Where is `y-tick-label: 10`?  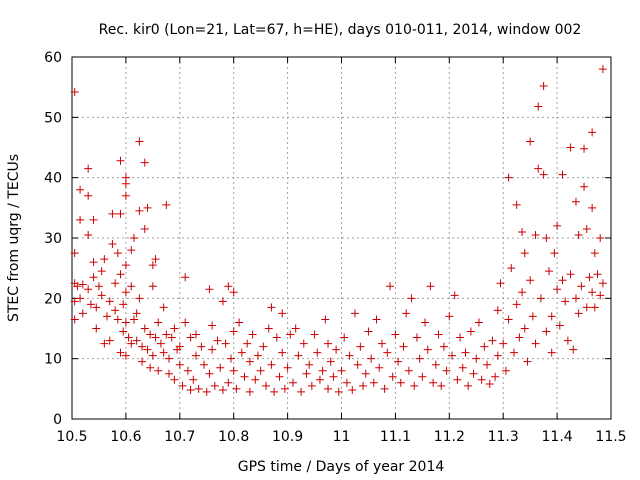 y-tick-label: 10 is located at coordinates (53, 360).